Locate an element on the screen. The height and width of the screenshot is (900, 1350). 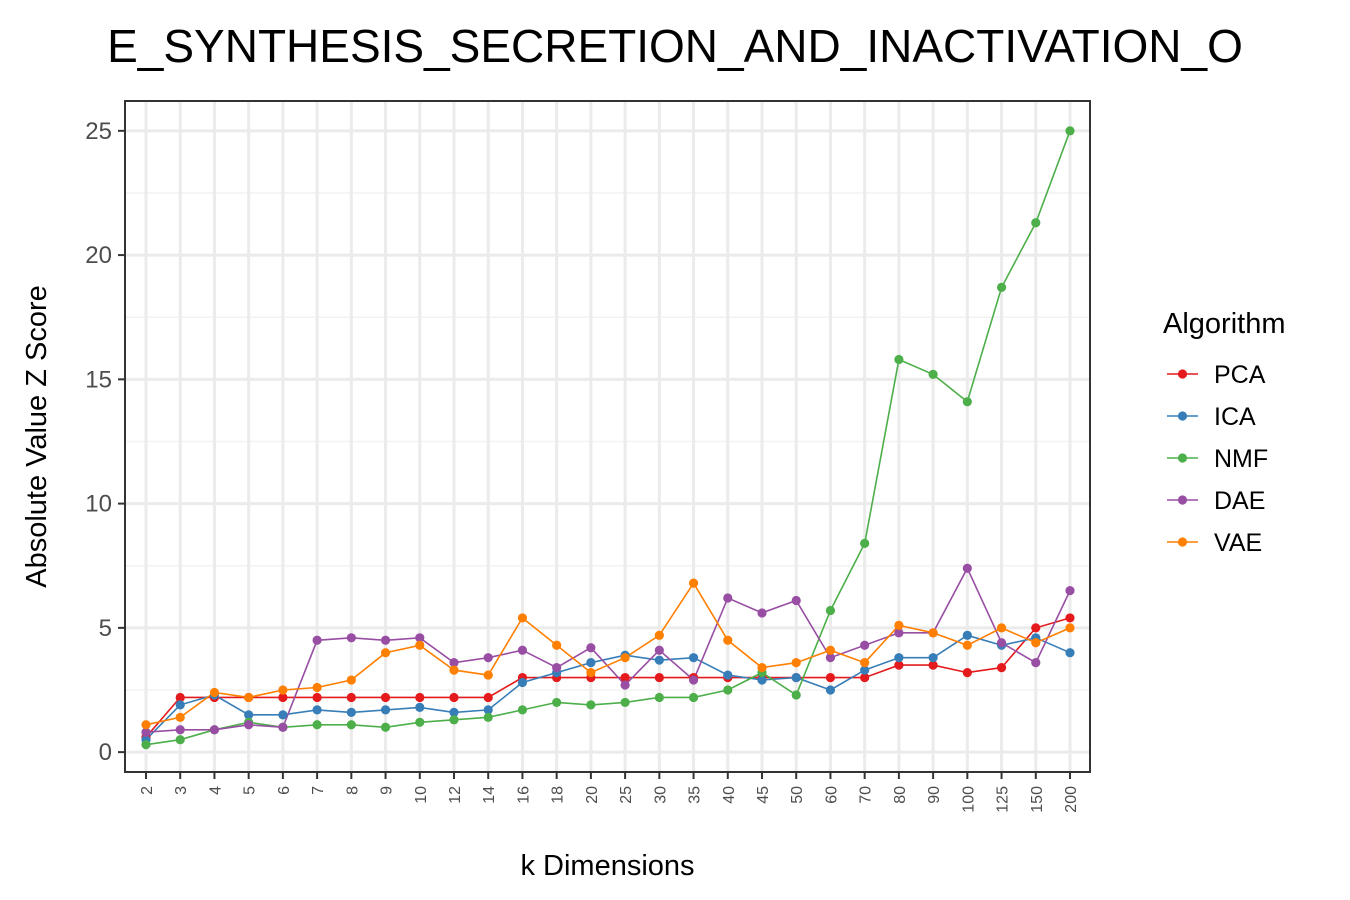
x-tick-label: 45 is located at coordinates (763, 795).